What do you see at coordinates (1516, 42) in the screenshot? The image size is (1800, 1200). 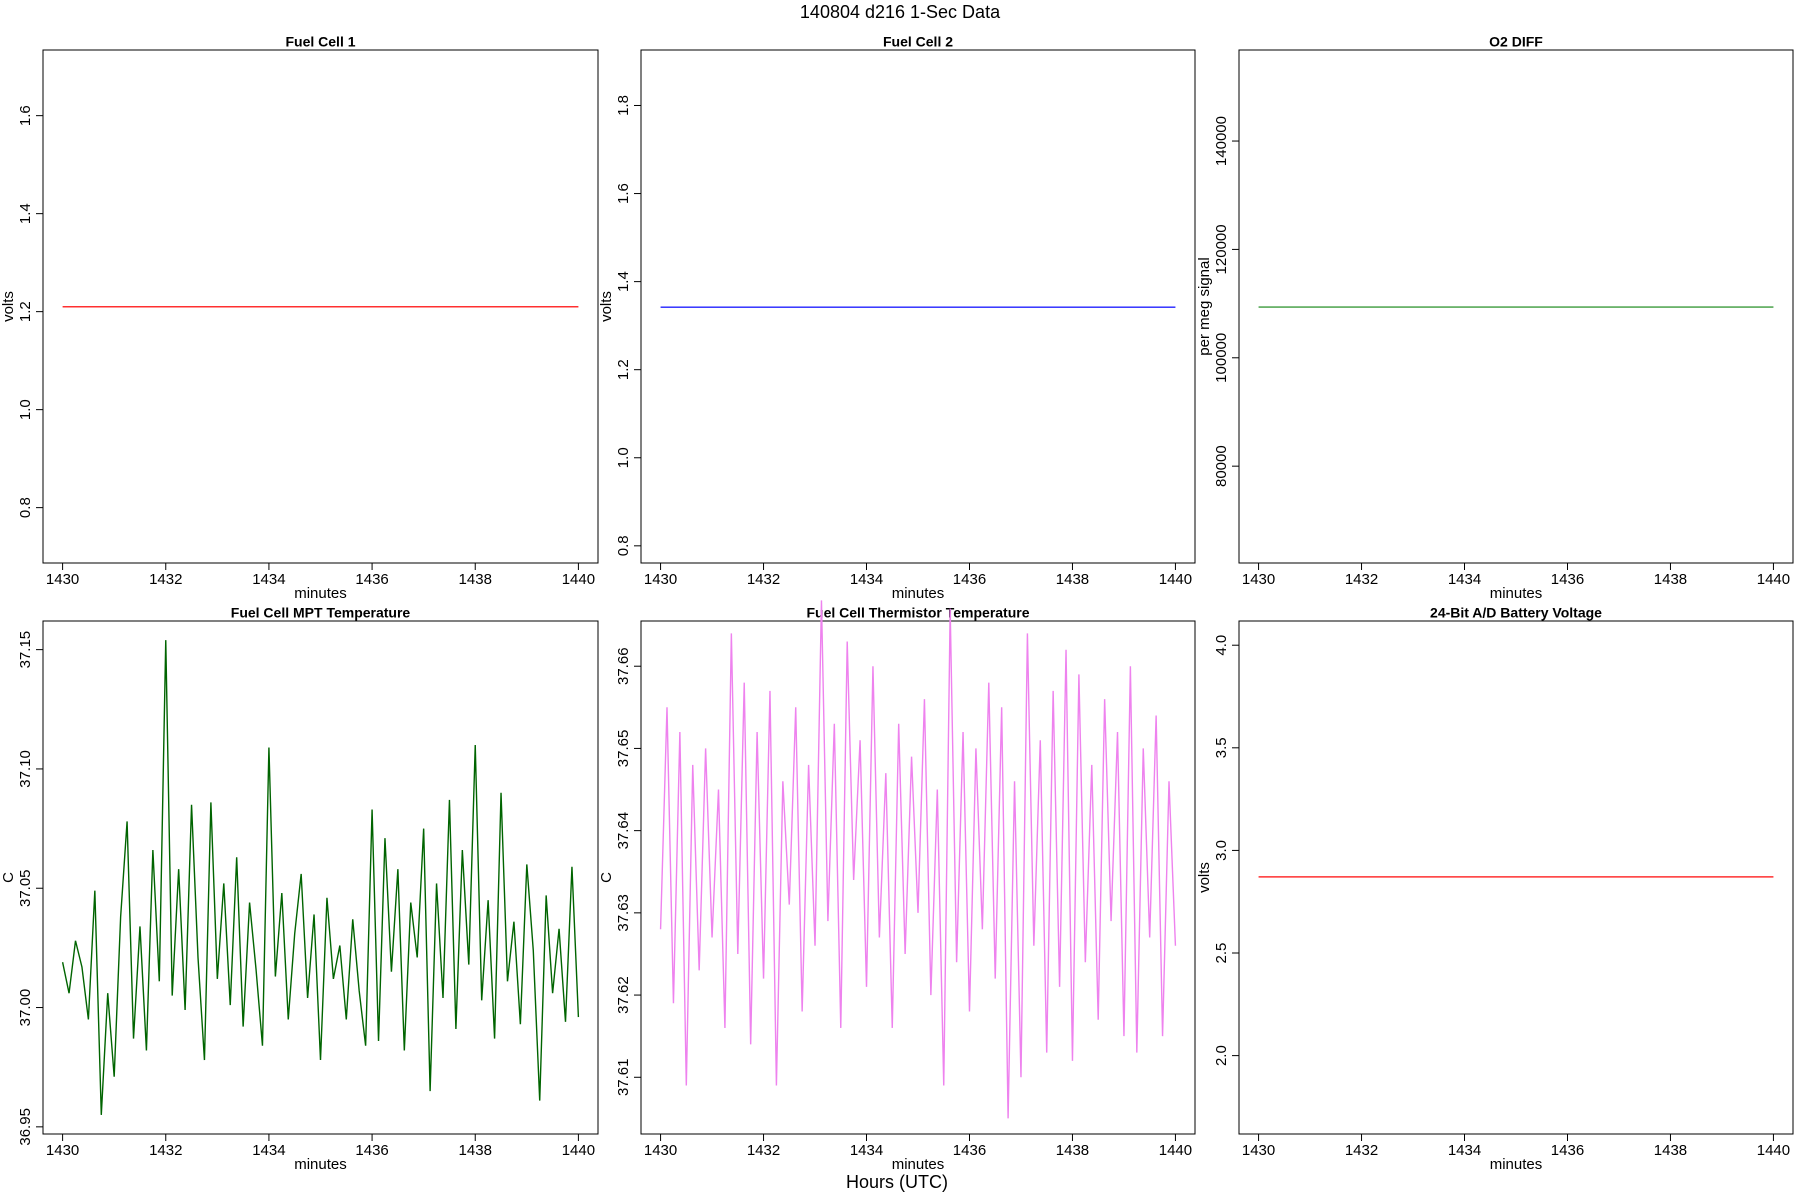 I see `panel-title: O2 DIFF` at bounding box center [1516, 42].